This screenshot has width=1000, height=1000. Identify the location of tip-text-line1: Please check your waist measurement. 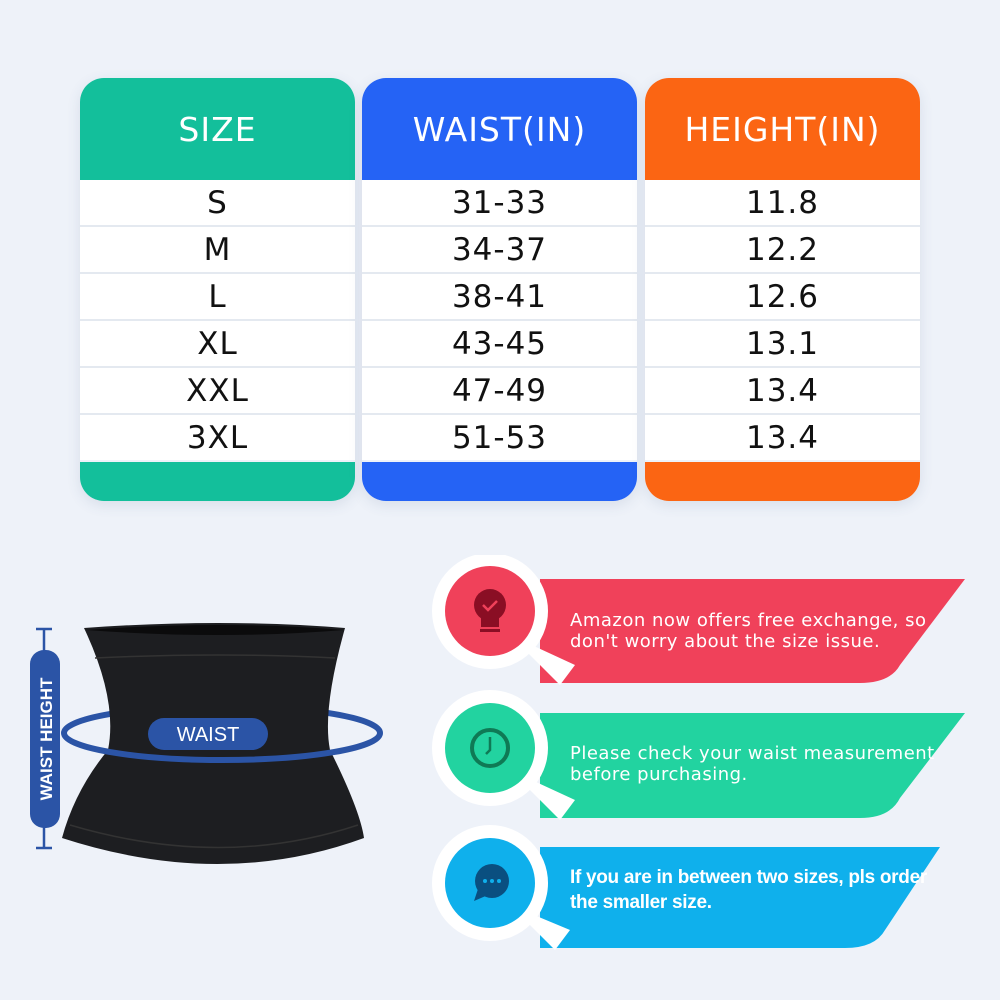
(752, 753).